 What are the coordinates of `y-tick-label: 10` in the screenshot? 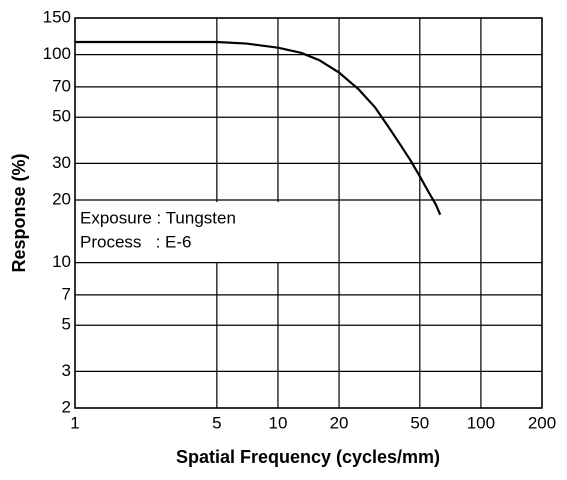 It's located at (61, 261).